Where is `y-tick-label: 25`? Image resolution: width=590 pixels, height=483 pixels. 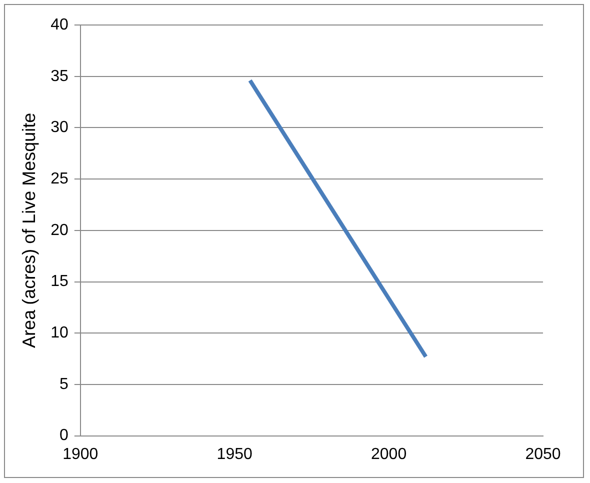 y-tick-label: 25 is located at coordinates (59, 179).